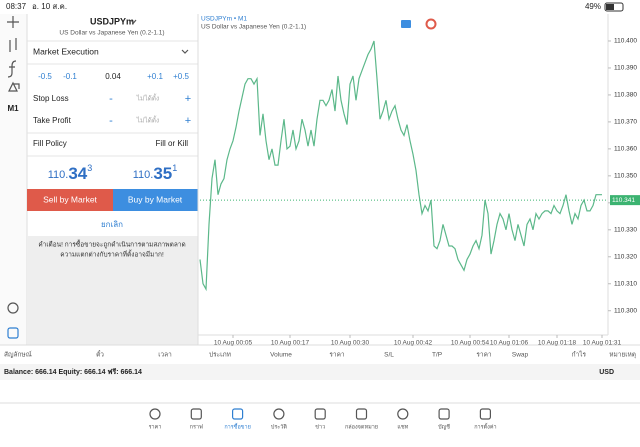 The image size is (640, 447). I want to click on add-icon, so click(13, 333).